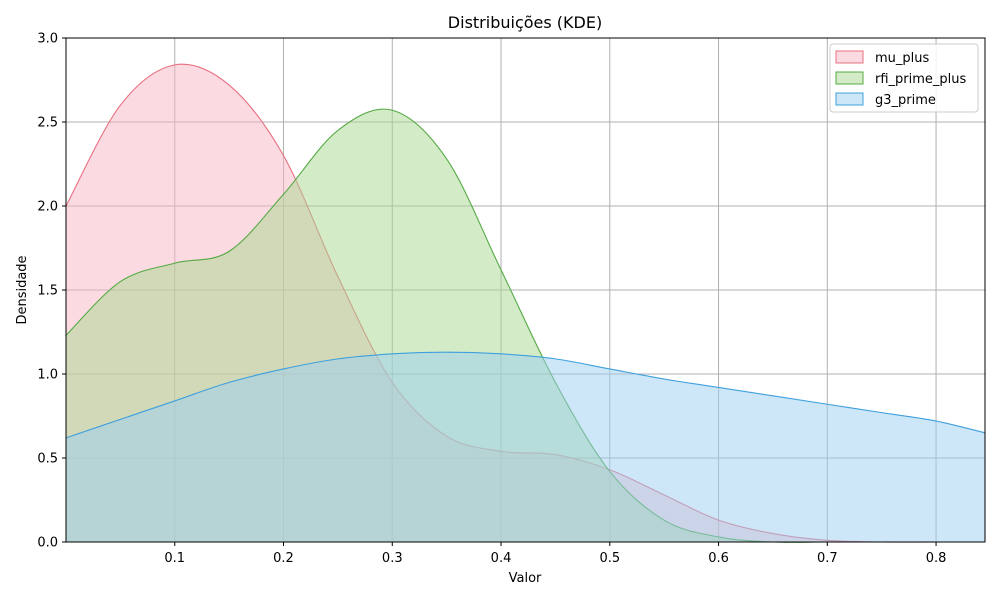 The image size is (1000, 600). What do you see at coordinates (47, 39) in the screenshot?
I see `y-tick-label: 3.0` at bounding box center [47, 39].